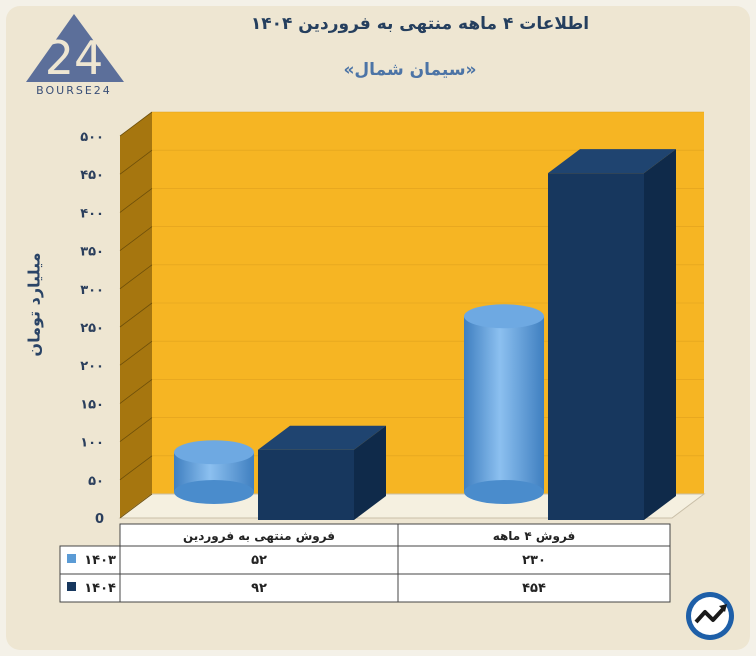  I want to click on y-tick-label: ۵۰۰, so click(92, 137).